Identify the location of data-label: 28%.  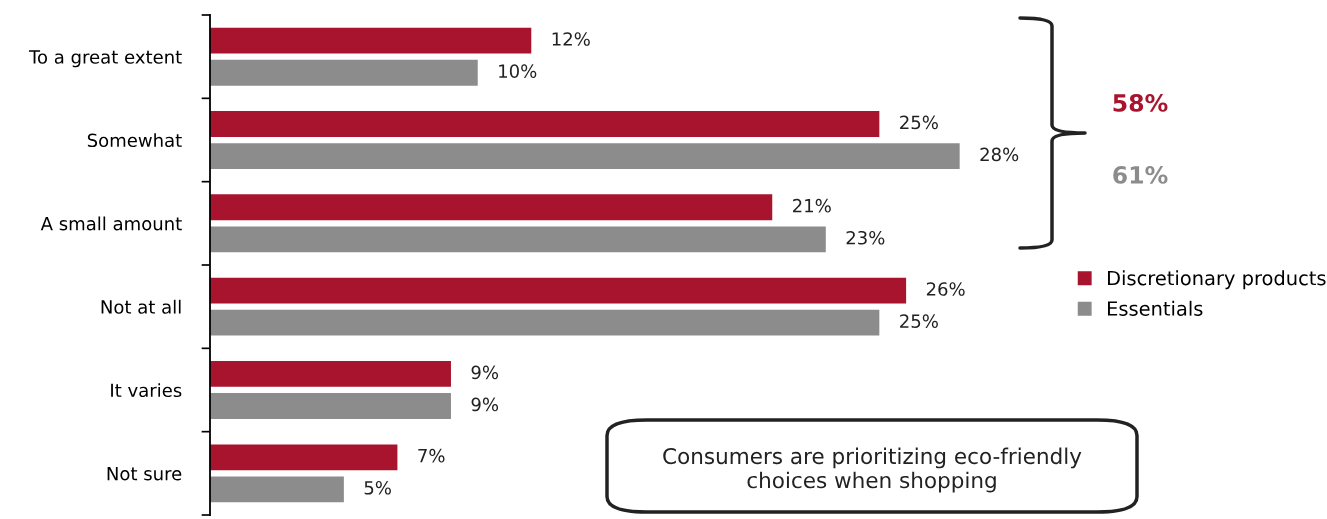
(999, 154).